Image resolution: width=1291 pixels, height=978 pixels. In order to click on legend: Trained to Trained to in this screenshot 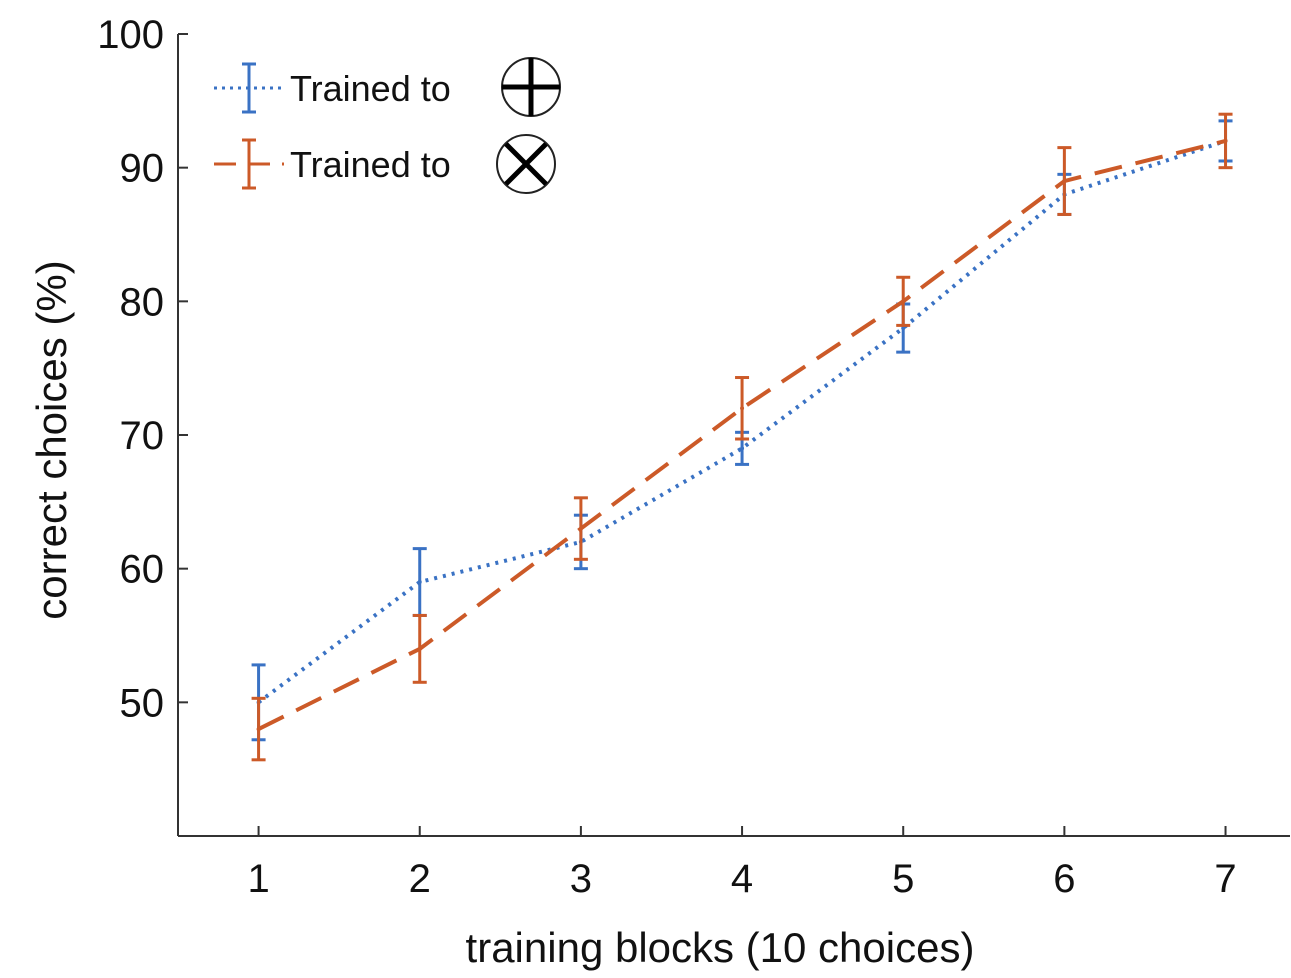, I will do `click(387, 125)`.